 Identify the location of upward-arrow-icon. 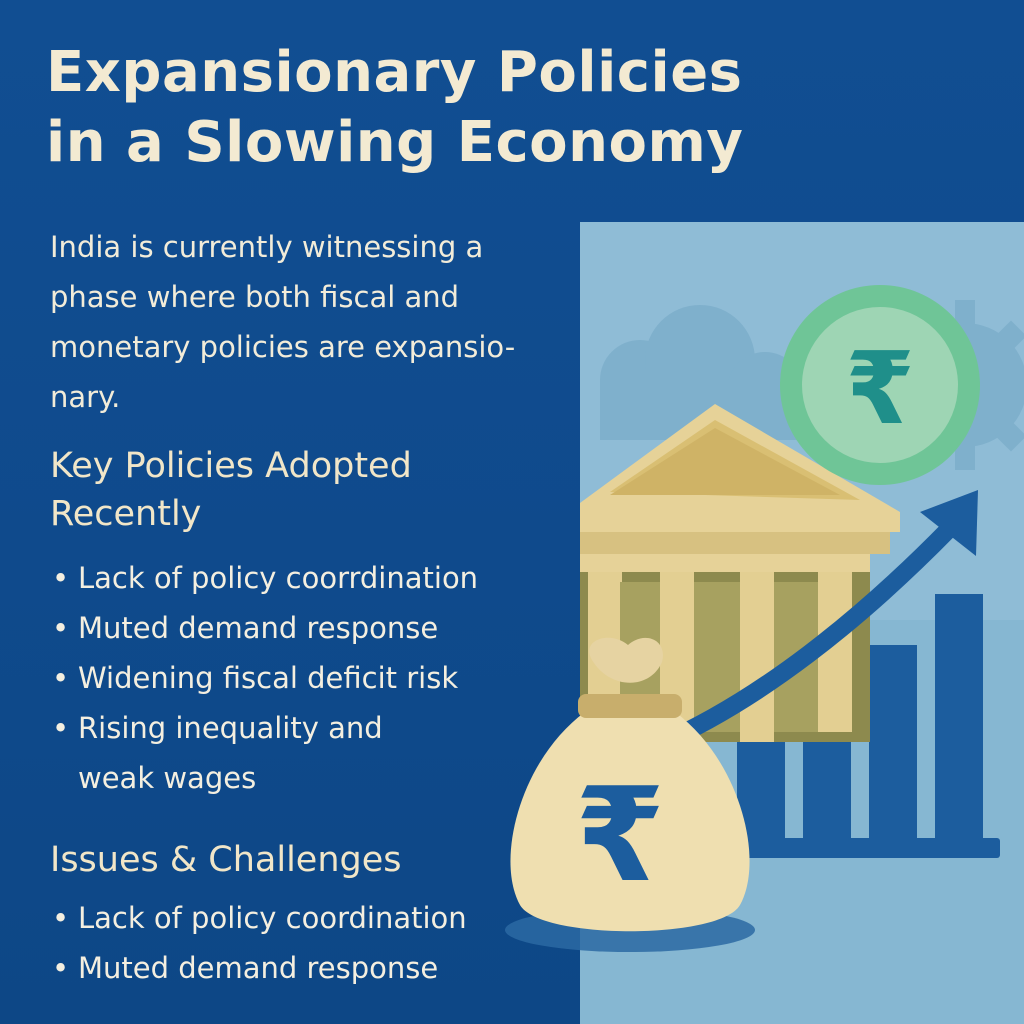
(814, 621).